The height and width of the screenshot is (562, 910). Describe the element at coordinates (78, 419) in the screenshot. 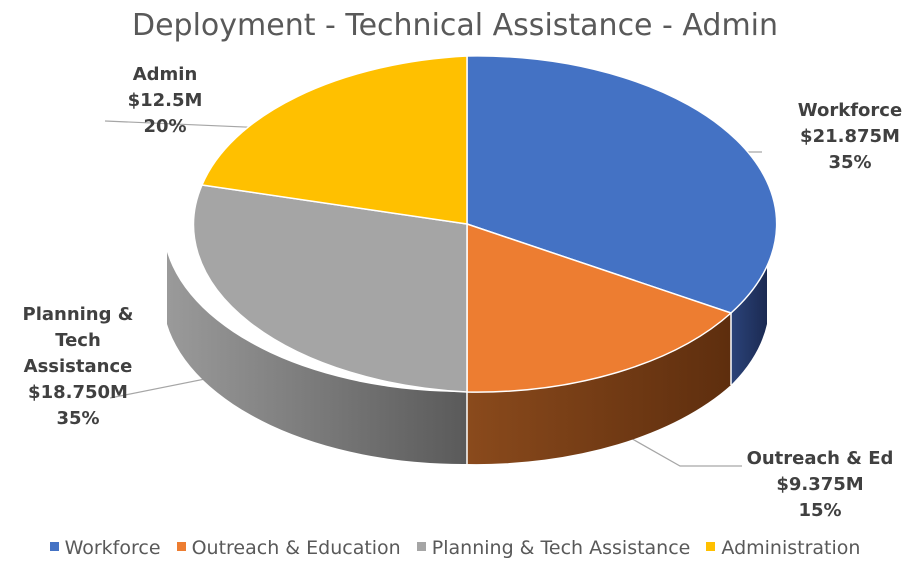

I see `data-label-planning-pct: 35%` at that location.